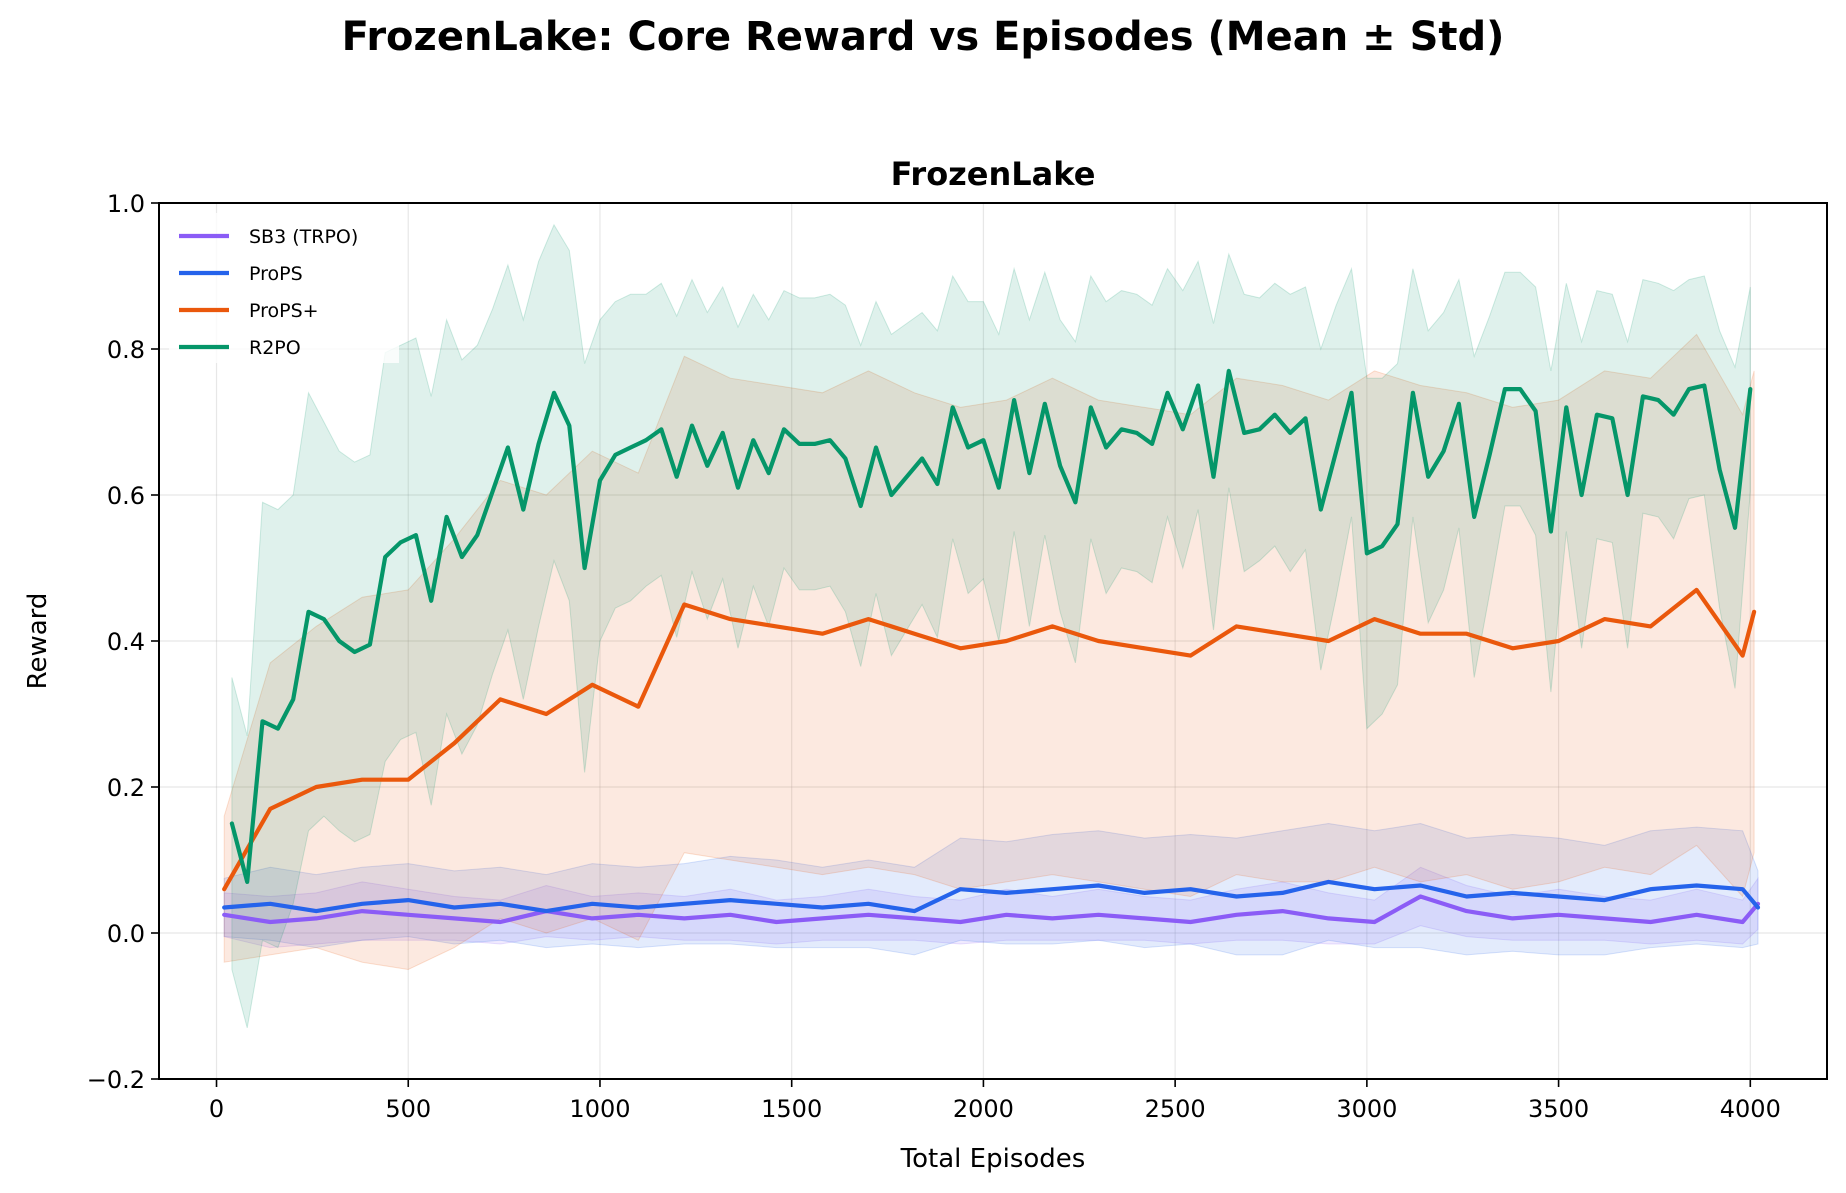 This screenshot has width=1846, height=1193. I want to click on x-tick-label: 2500, so click(1175, 1109).